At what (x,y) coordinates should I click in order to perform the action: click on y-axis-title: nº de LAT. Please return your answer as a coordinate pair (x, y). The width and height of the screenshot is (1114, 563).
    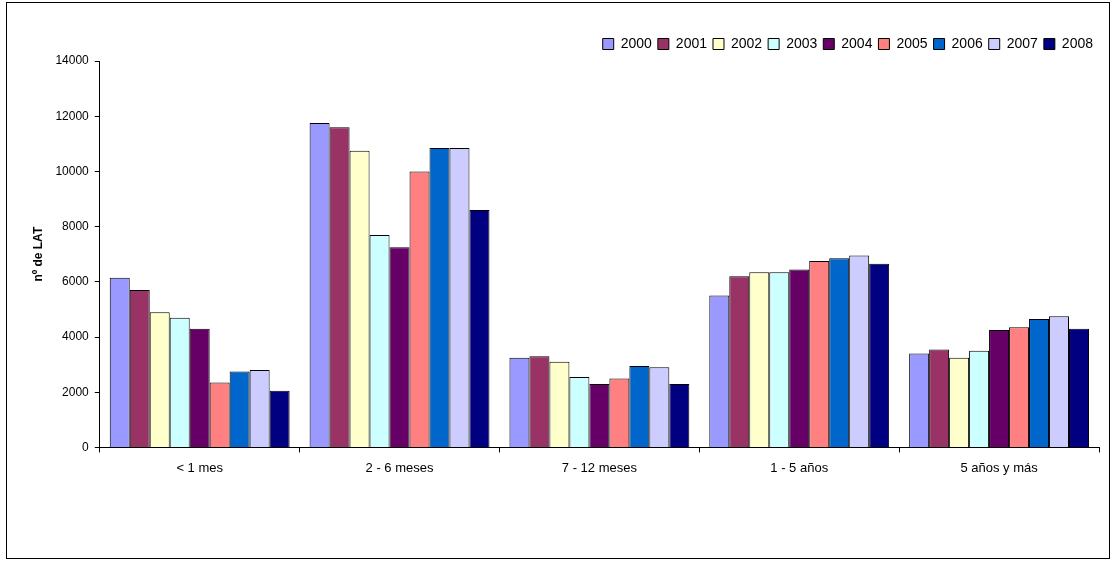
    Looking at the image, I should click on (37, 254).